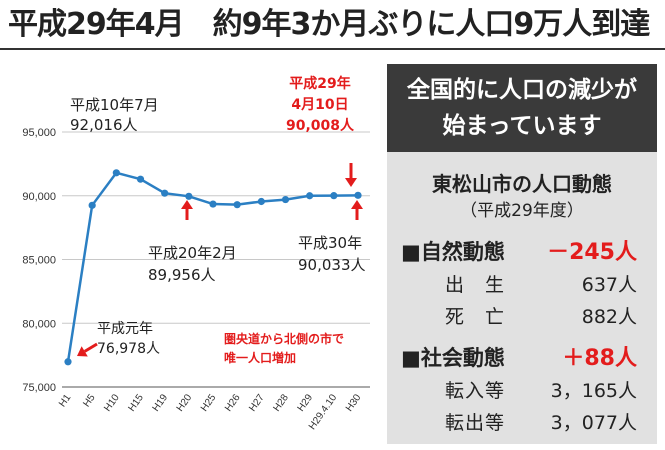 The image size is (665, 450). What do you see at coordinates (39, 261) in the screenshot?
I see `y-tick-label: 85,000` at bounding box center [39, 261].